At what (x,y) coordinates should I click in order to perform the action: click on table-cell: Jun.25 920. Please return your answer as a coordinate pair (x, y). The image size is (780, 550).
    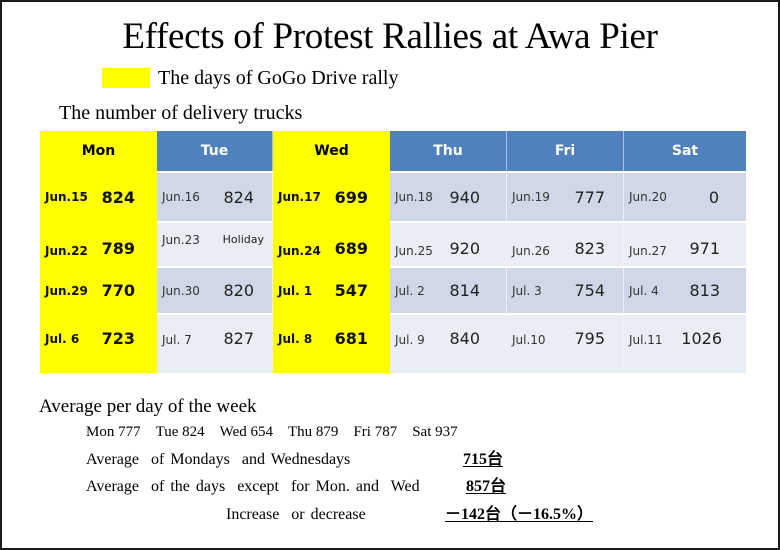
    Looking at the image, I should click on (448, 244).